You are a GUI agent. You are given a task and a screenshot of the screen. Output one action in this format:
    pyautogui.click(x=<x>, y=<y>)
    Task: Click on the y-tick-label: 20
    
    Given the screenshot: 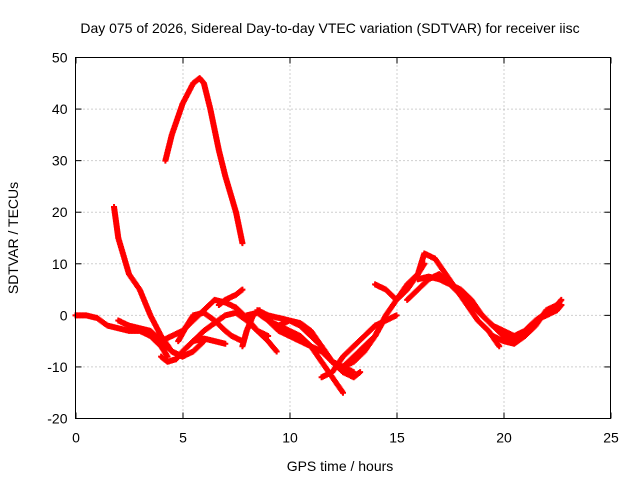 What is the action you would take?
    pyautogui.click(x=60, y=212)
    